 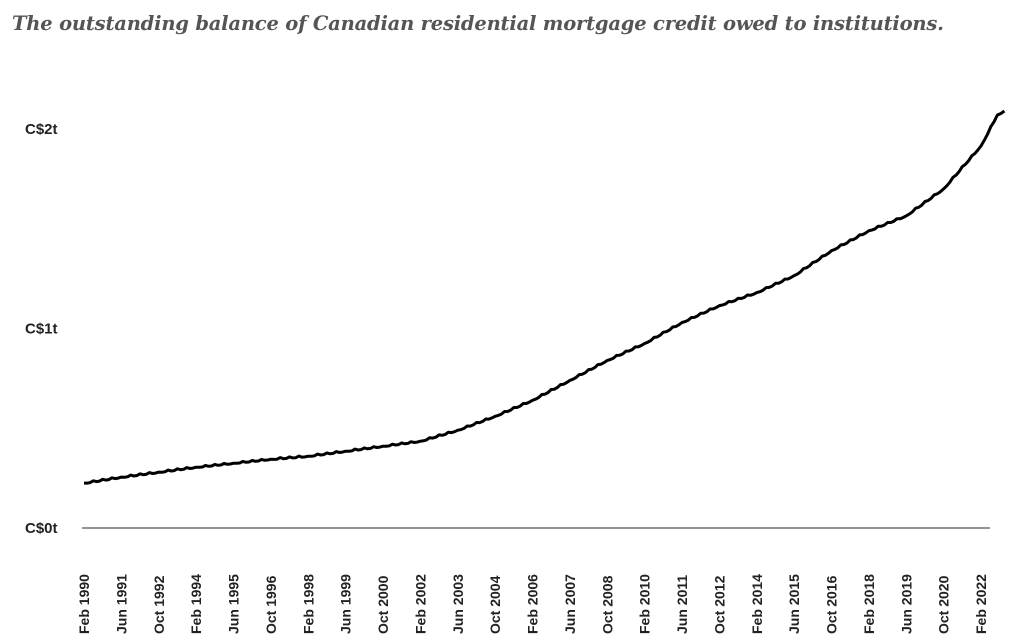 I want to click on x-tick-label: Feb 1994, so click(x=196, y=604).